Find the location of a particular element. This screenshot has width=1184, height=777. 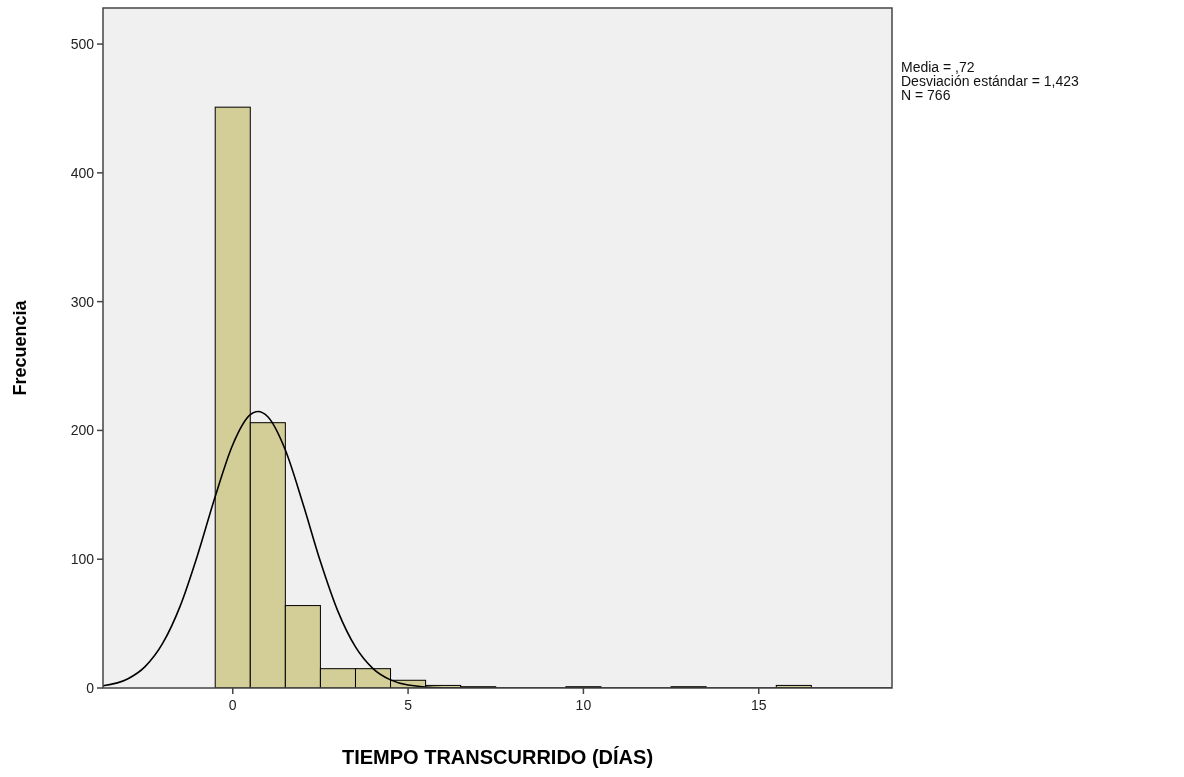

y-tick-label: 0 is located at coordinates (90, 687).